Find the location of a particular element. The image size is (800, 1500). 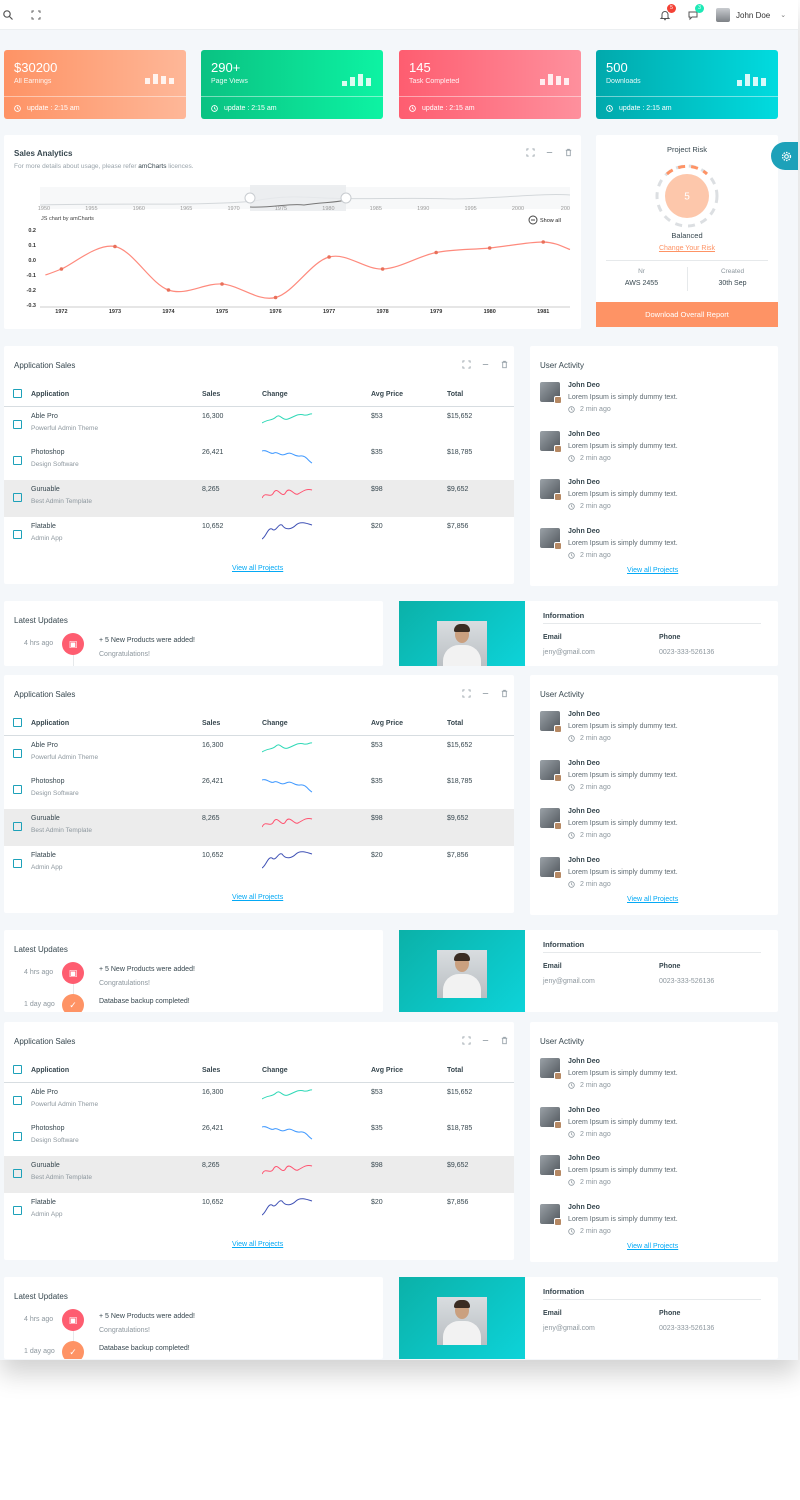

activity-time-text: 2 min ago is located at coordinates (595, 1182).